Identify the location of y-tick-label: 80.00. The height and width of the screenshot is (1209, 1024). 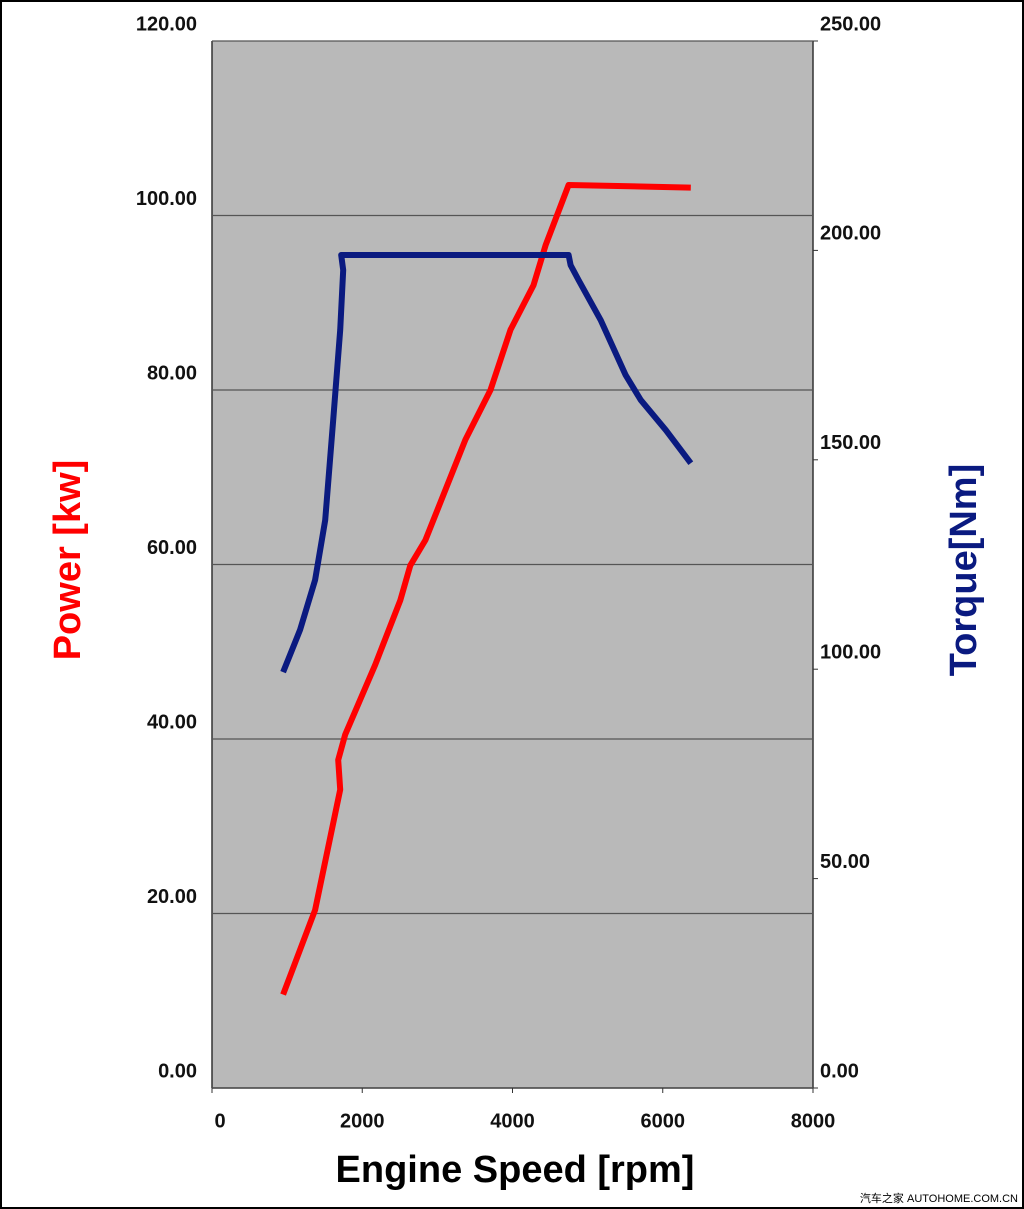
(172, 373).